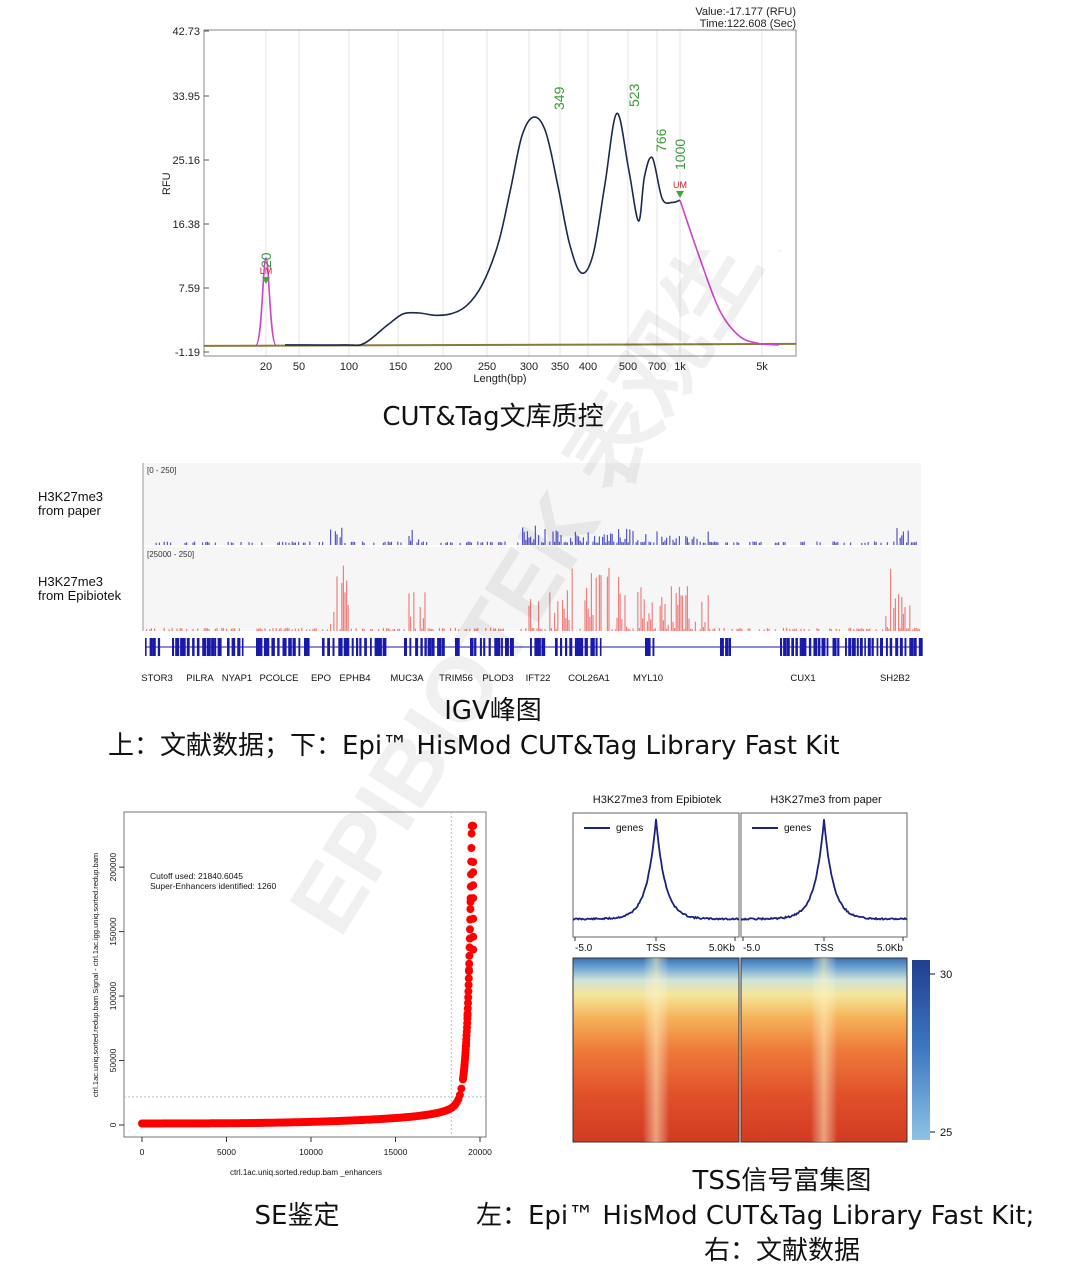 The image size is (1080, 1268). I want to click on se-y-tick-label: 100000, so click(113, 996).